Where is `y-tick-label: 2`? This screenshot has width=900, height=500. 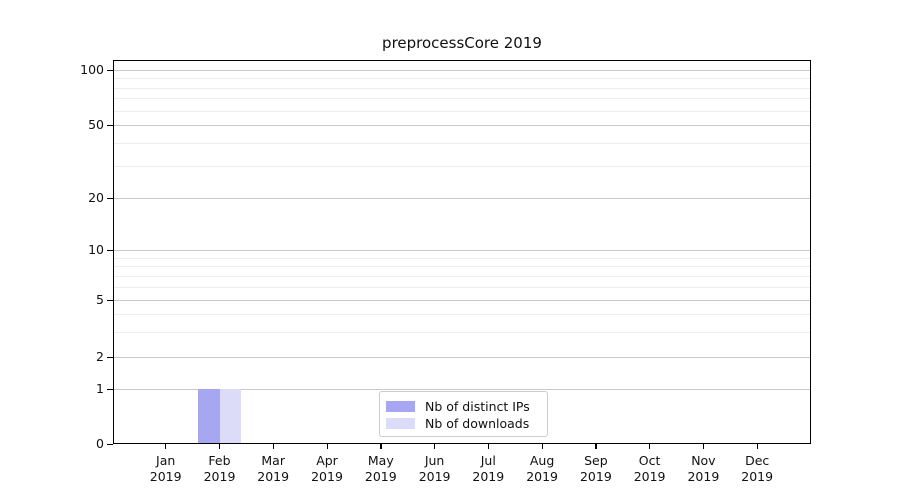
y-tick-label: 2 is located at coordinates (100, 356).